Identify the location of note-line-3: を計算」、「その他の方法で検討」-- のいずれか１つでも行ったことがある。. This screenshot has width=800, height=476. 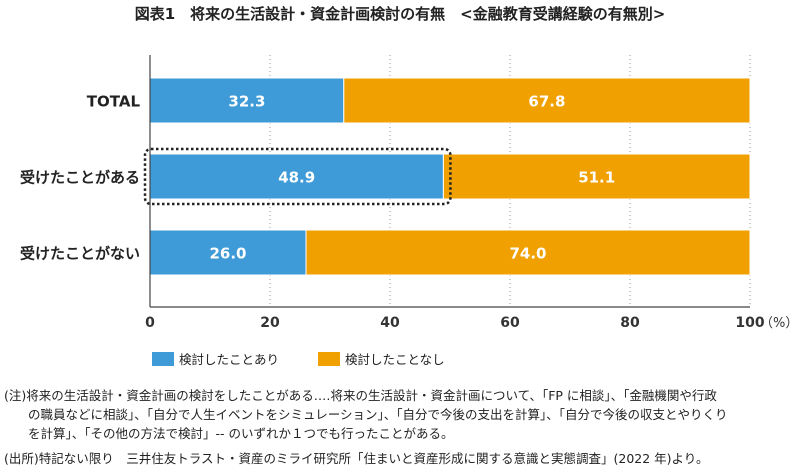
(241, 433).